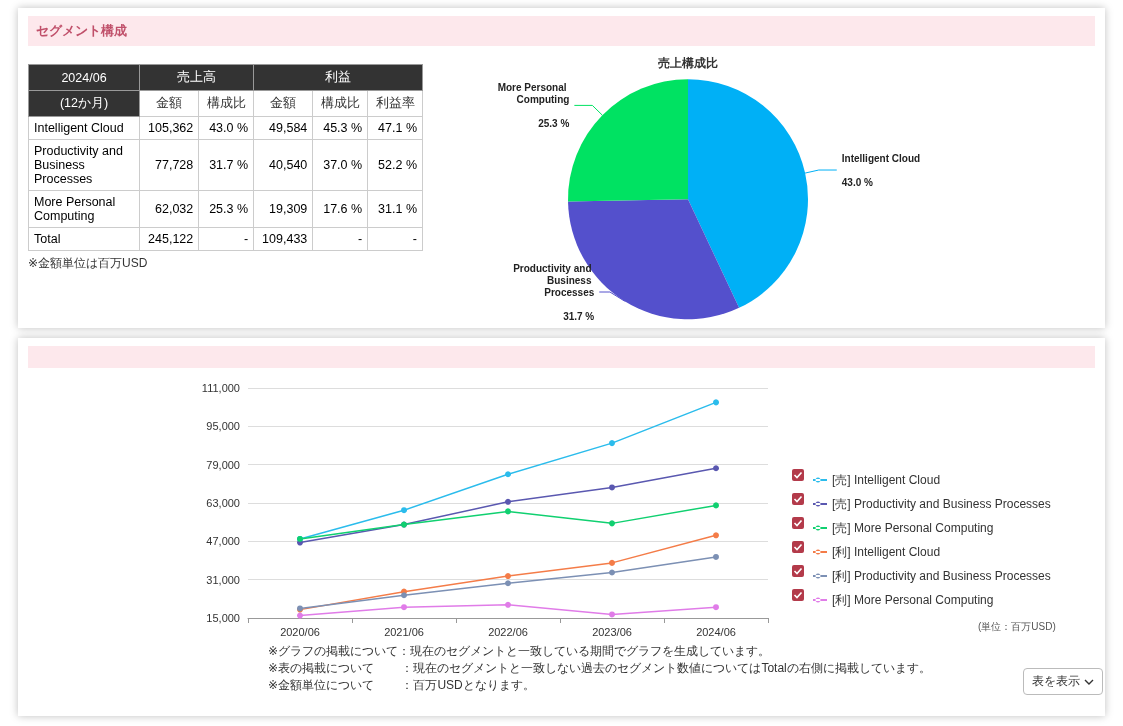 This screenshot has height=726, width=1123. What do you see at coordinates (220, 388) in the screenshot?
I see `y-tick-label: 111,000` at bounding box center [220, 388].